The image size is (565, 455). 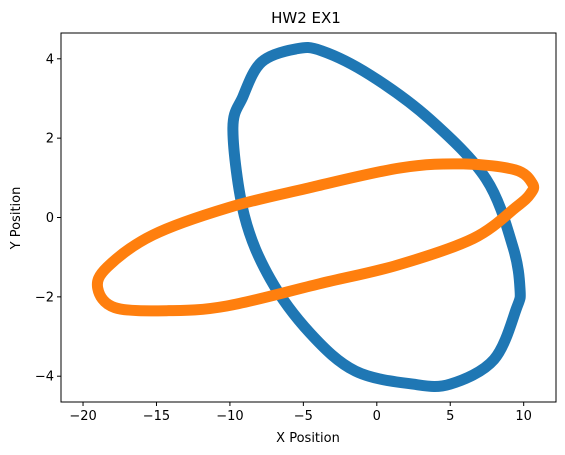 I want to click on y-tick-label: 0, so click(x=50, y=218).